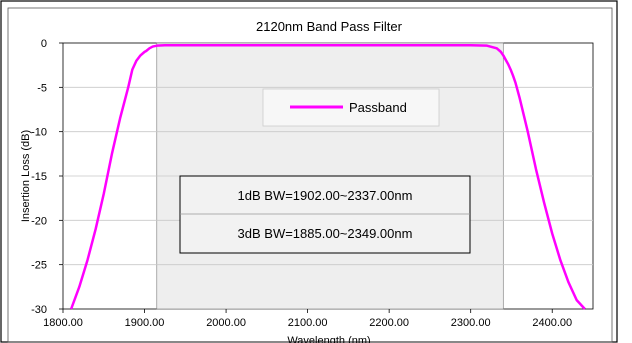 This screenshot has height=343, width=632. What do you see at coordinates (39, 310) in the screenshot?
I see `y-tick-label: -30` at bounding box center [39, 310].